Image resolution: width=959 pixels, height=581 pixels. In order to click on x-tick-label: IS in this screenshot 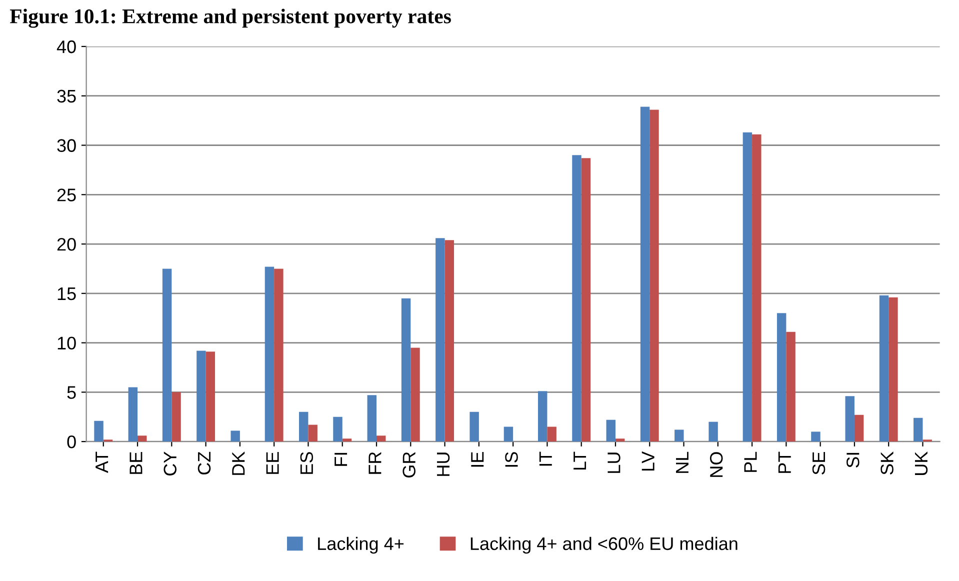, I will do `click(511, 459)`.